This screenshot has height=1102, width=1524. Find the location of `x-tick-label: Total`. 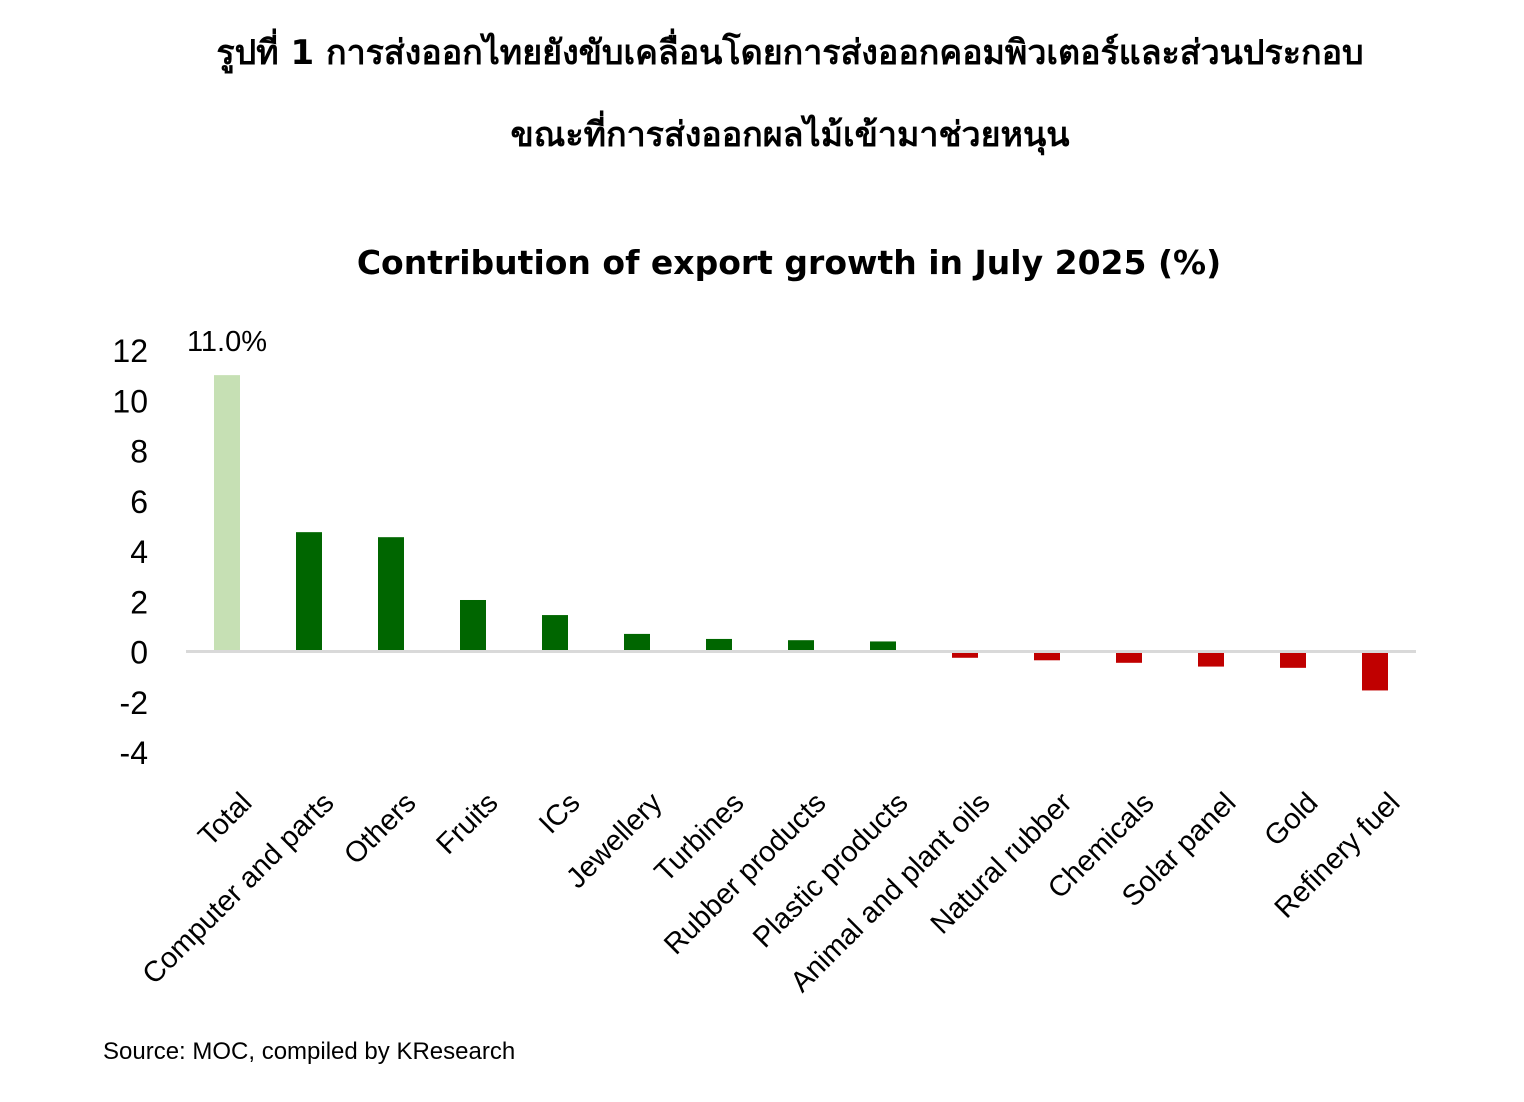

x-tick-label: Total is located at coordinates (225, 820).